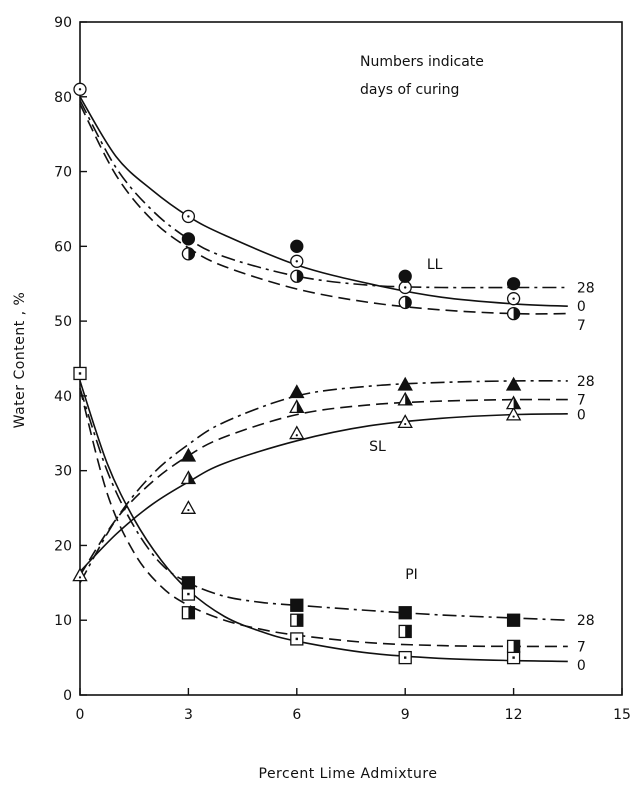 The image size is (631, 785). I want to click on y-axis-title: Water Content , %, so click(20, 360).